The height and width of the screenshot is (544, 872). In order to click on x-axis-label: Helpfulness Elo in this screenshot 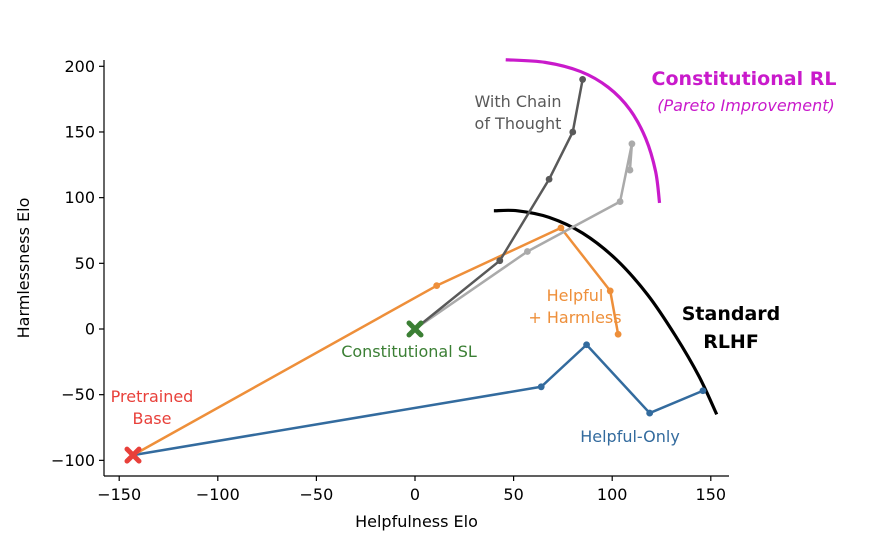, I will do `click(416, 521)`.